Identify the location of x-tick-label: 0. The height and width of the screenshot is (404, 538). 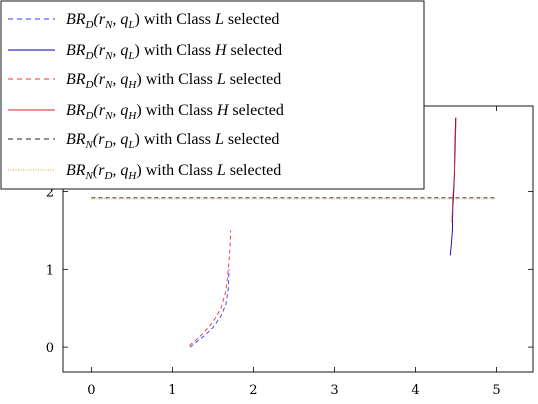
(91, 390).